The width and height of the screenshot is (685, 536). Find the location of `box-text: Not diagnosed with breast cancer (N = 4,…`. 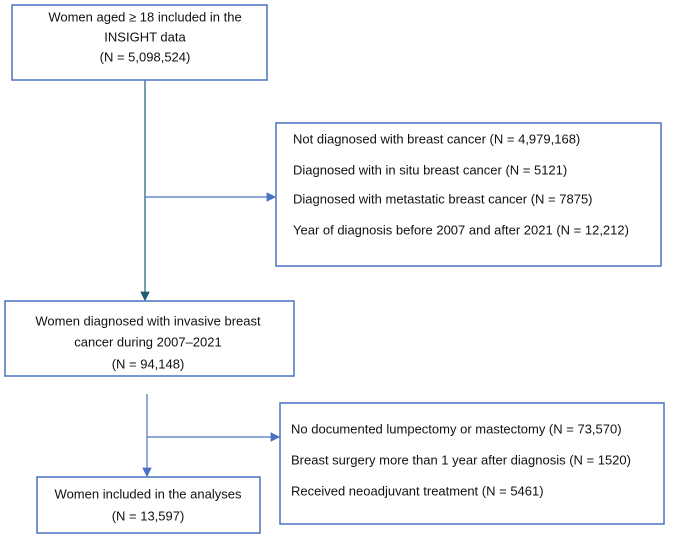

box-text: Not diagnosed with breast cancer (N = 4,… is located at coordinates (436, 138).